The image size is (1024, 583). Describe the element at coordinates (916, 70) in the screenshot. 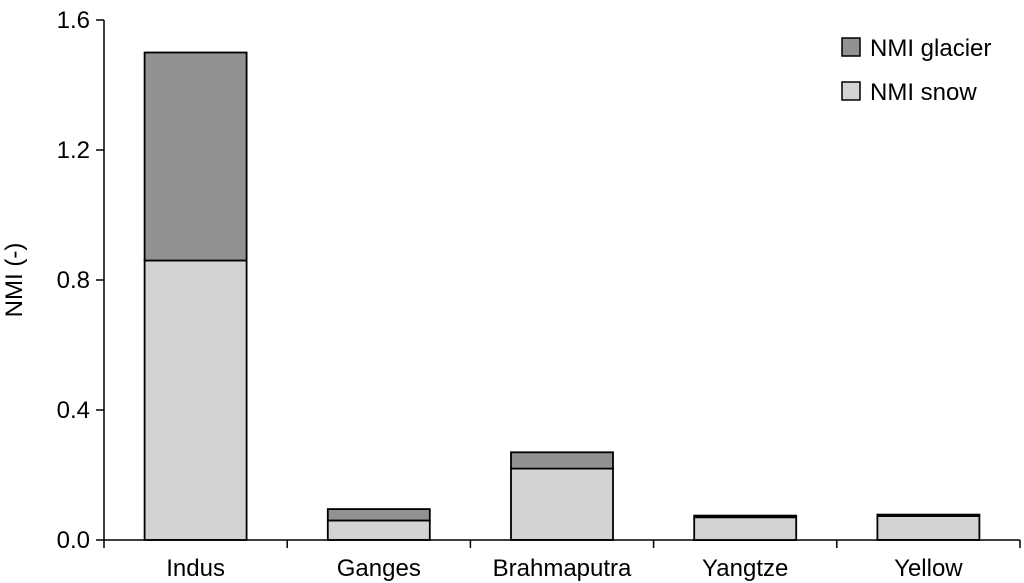

I see `legend: NMI glacier NMI snow` at that location.